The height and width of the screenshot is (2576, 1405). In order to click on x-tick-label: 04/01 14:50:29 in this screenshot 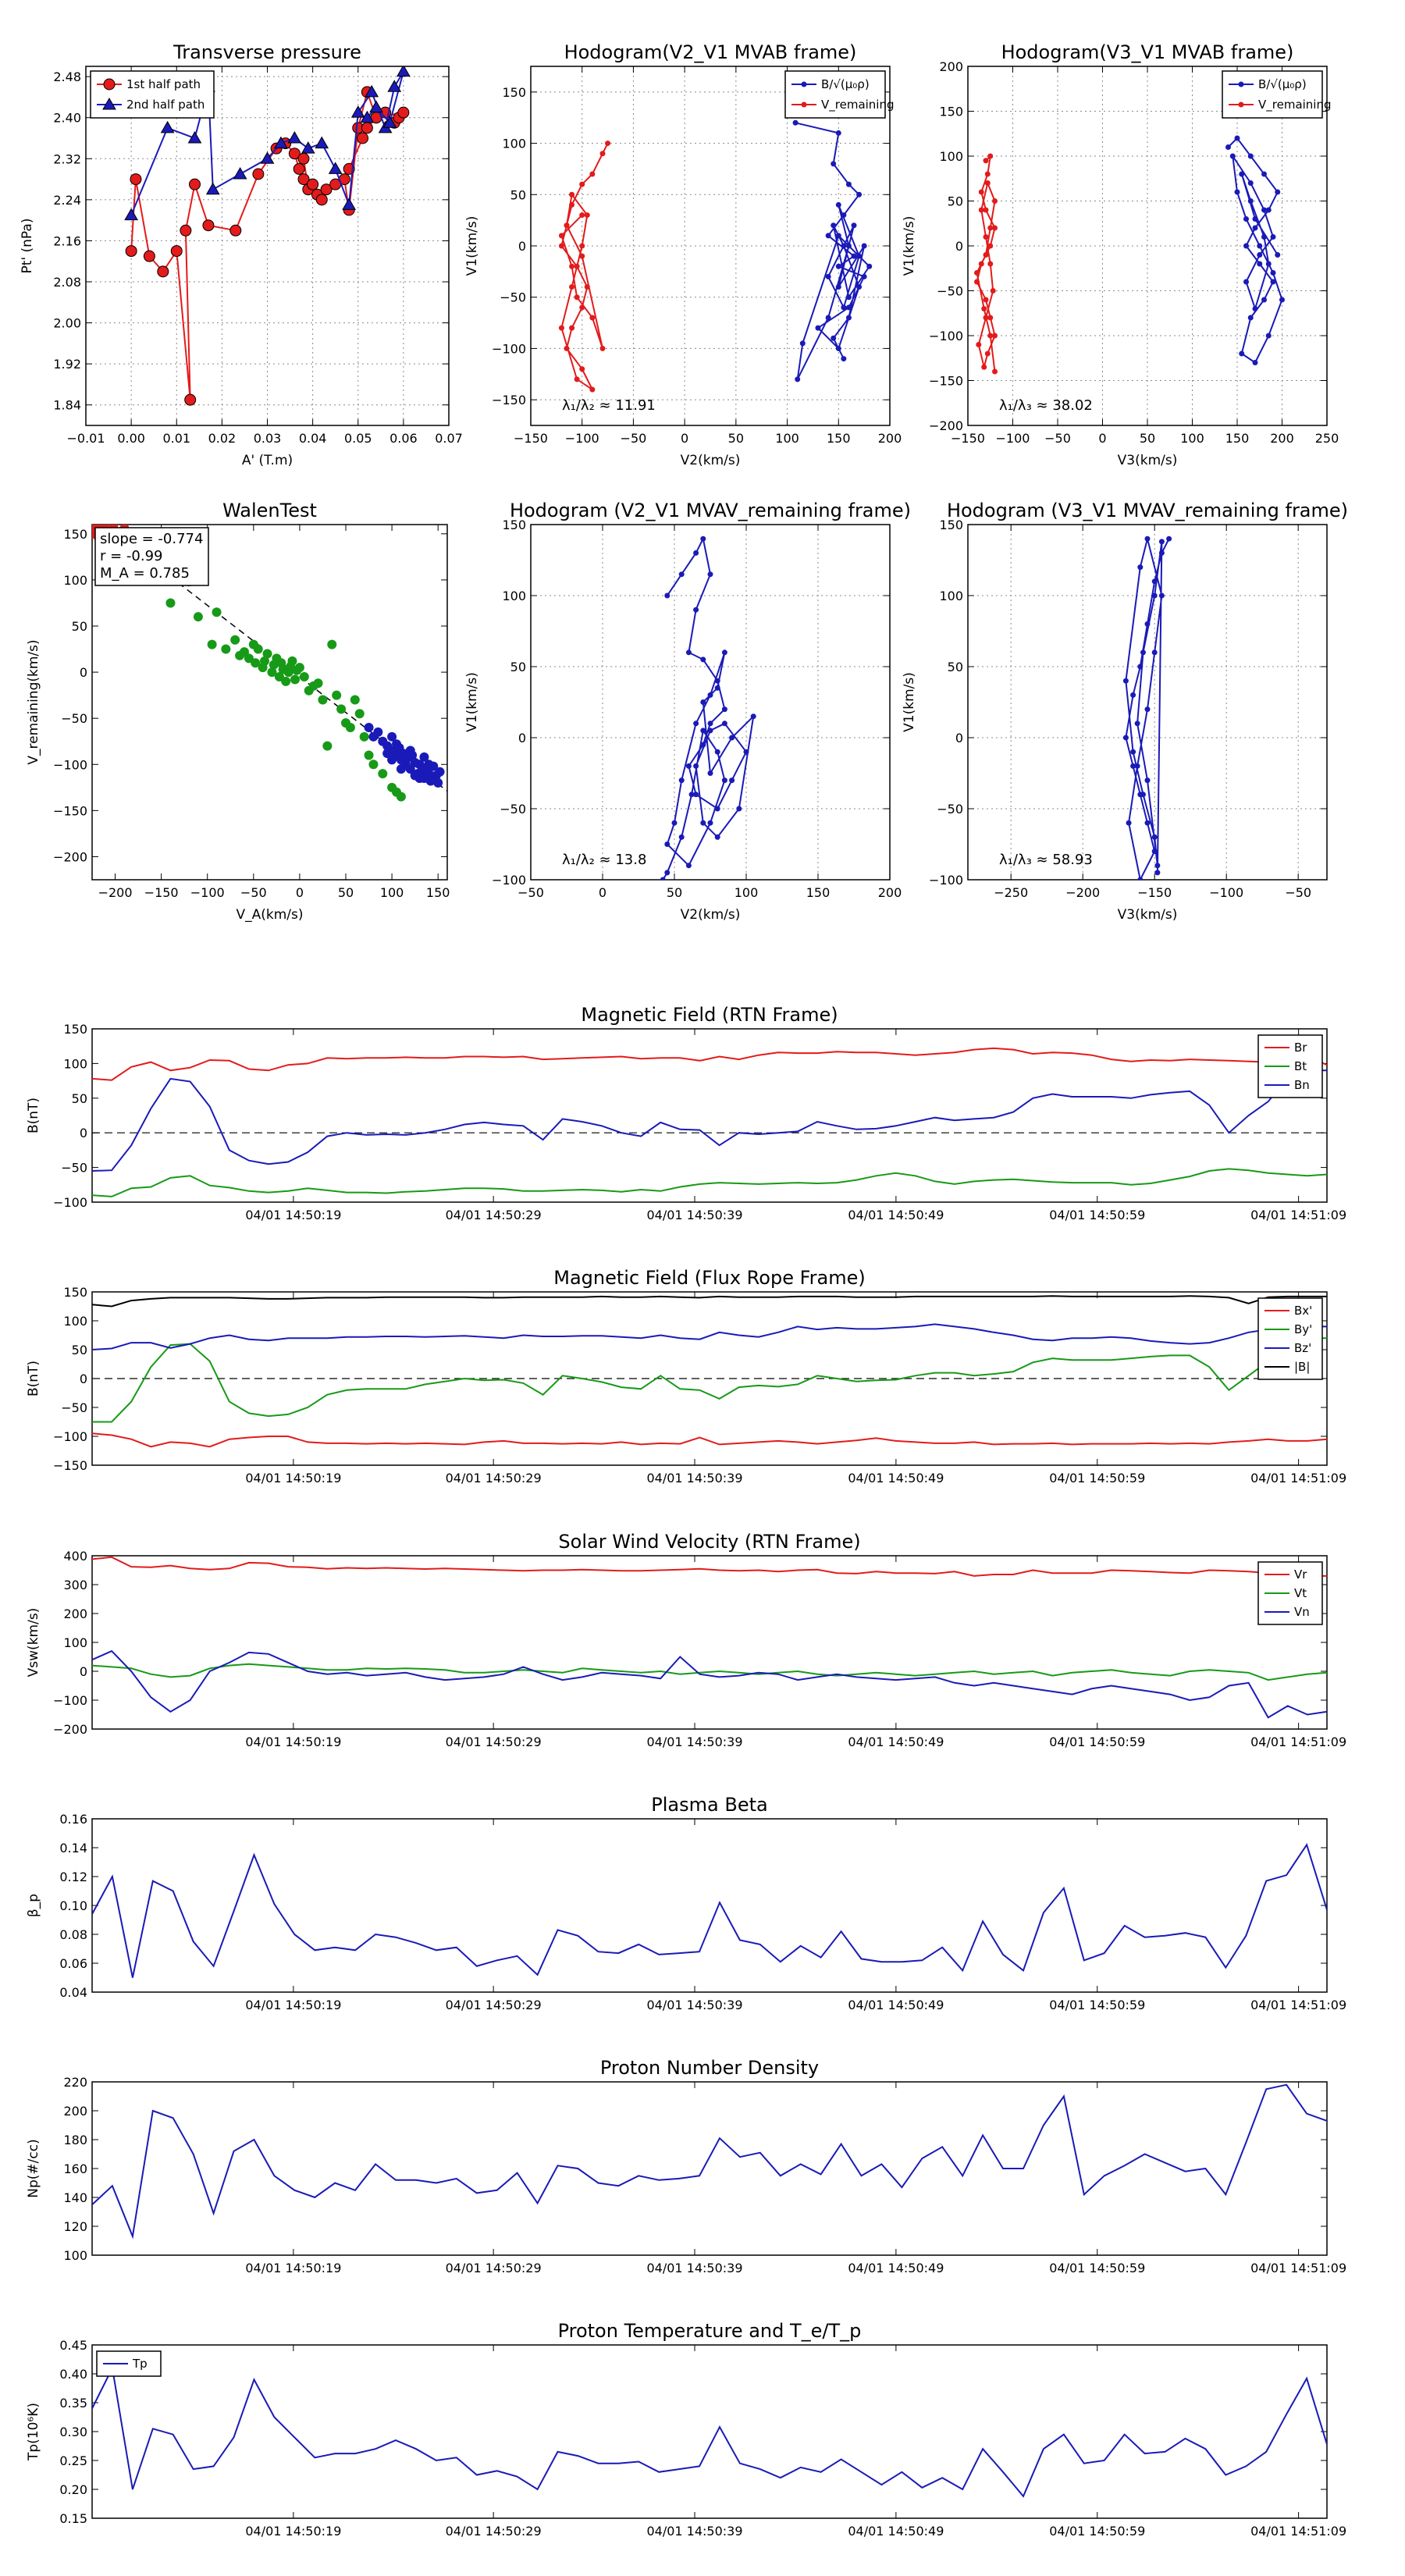, I will do `click(494, 2531)`.